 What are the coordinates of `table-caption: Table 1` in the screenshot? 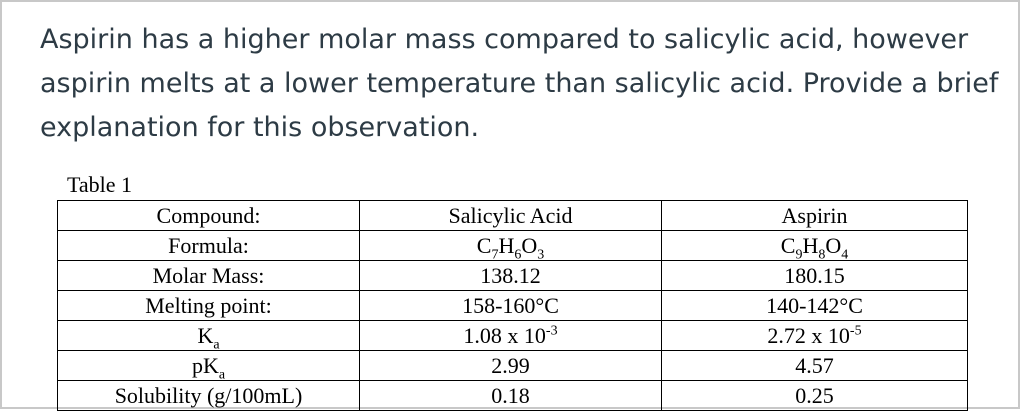 It's located at (100, 184).